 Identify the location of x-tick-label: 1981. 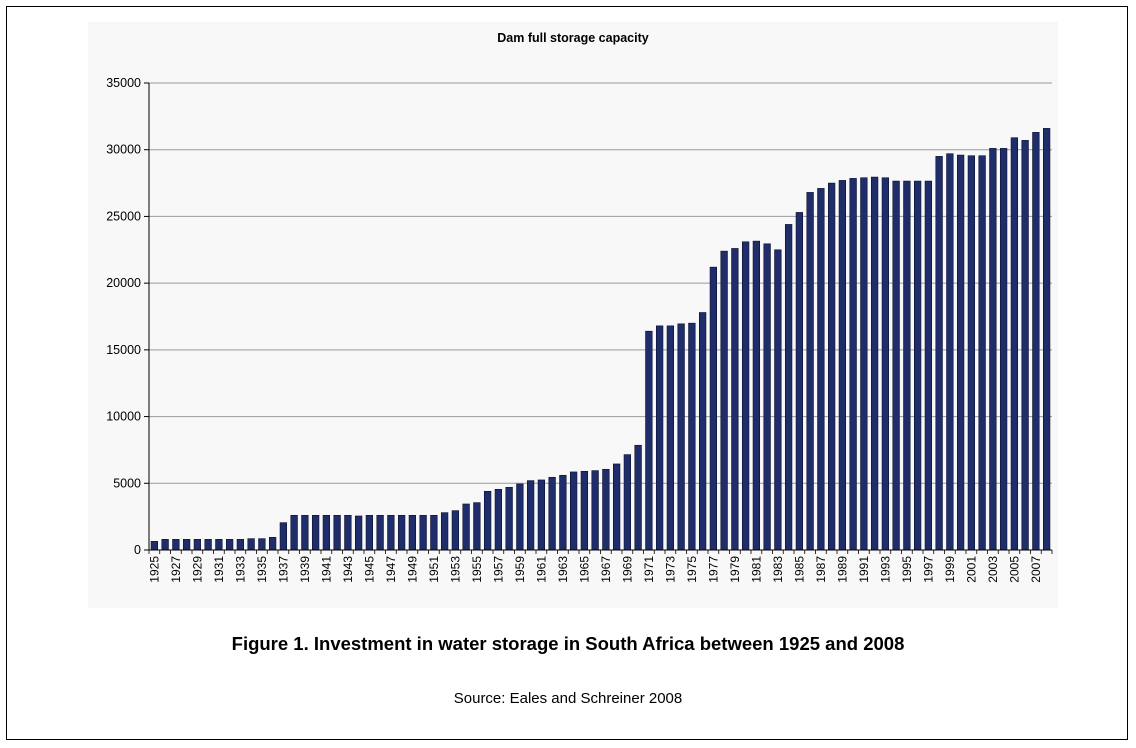
(756, 569).